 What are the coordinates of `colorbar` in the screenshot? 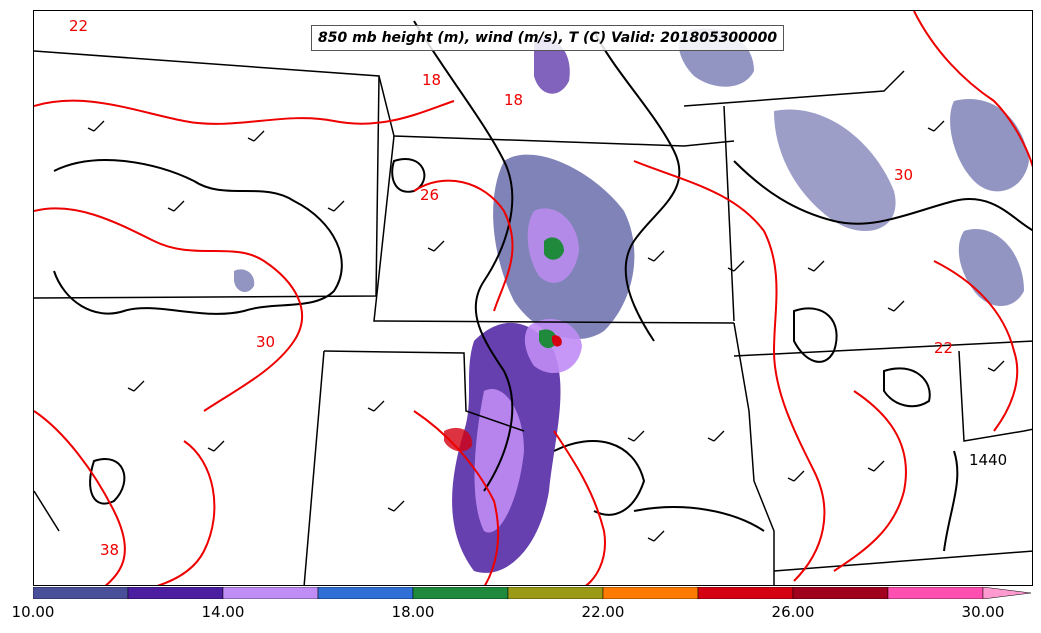 It's located at (532, 593).